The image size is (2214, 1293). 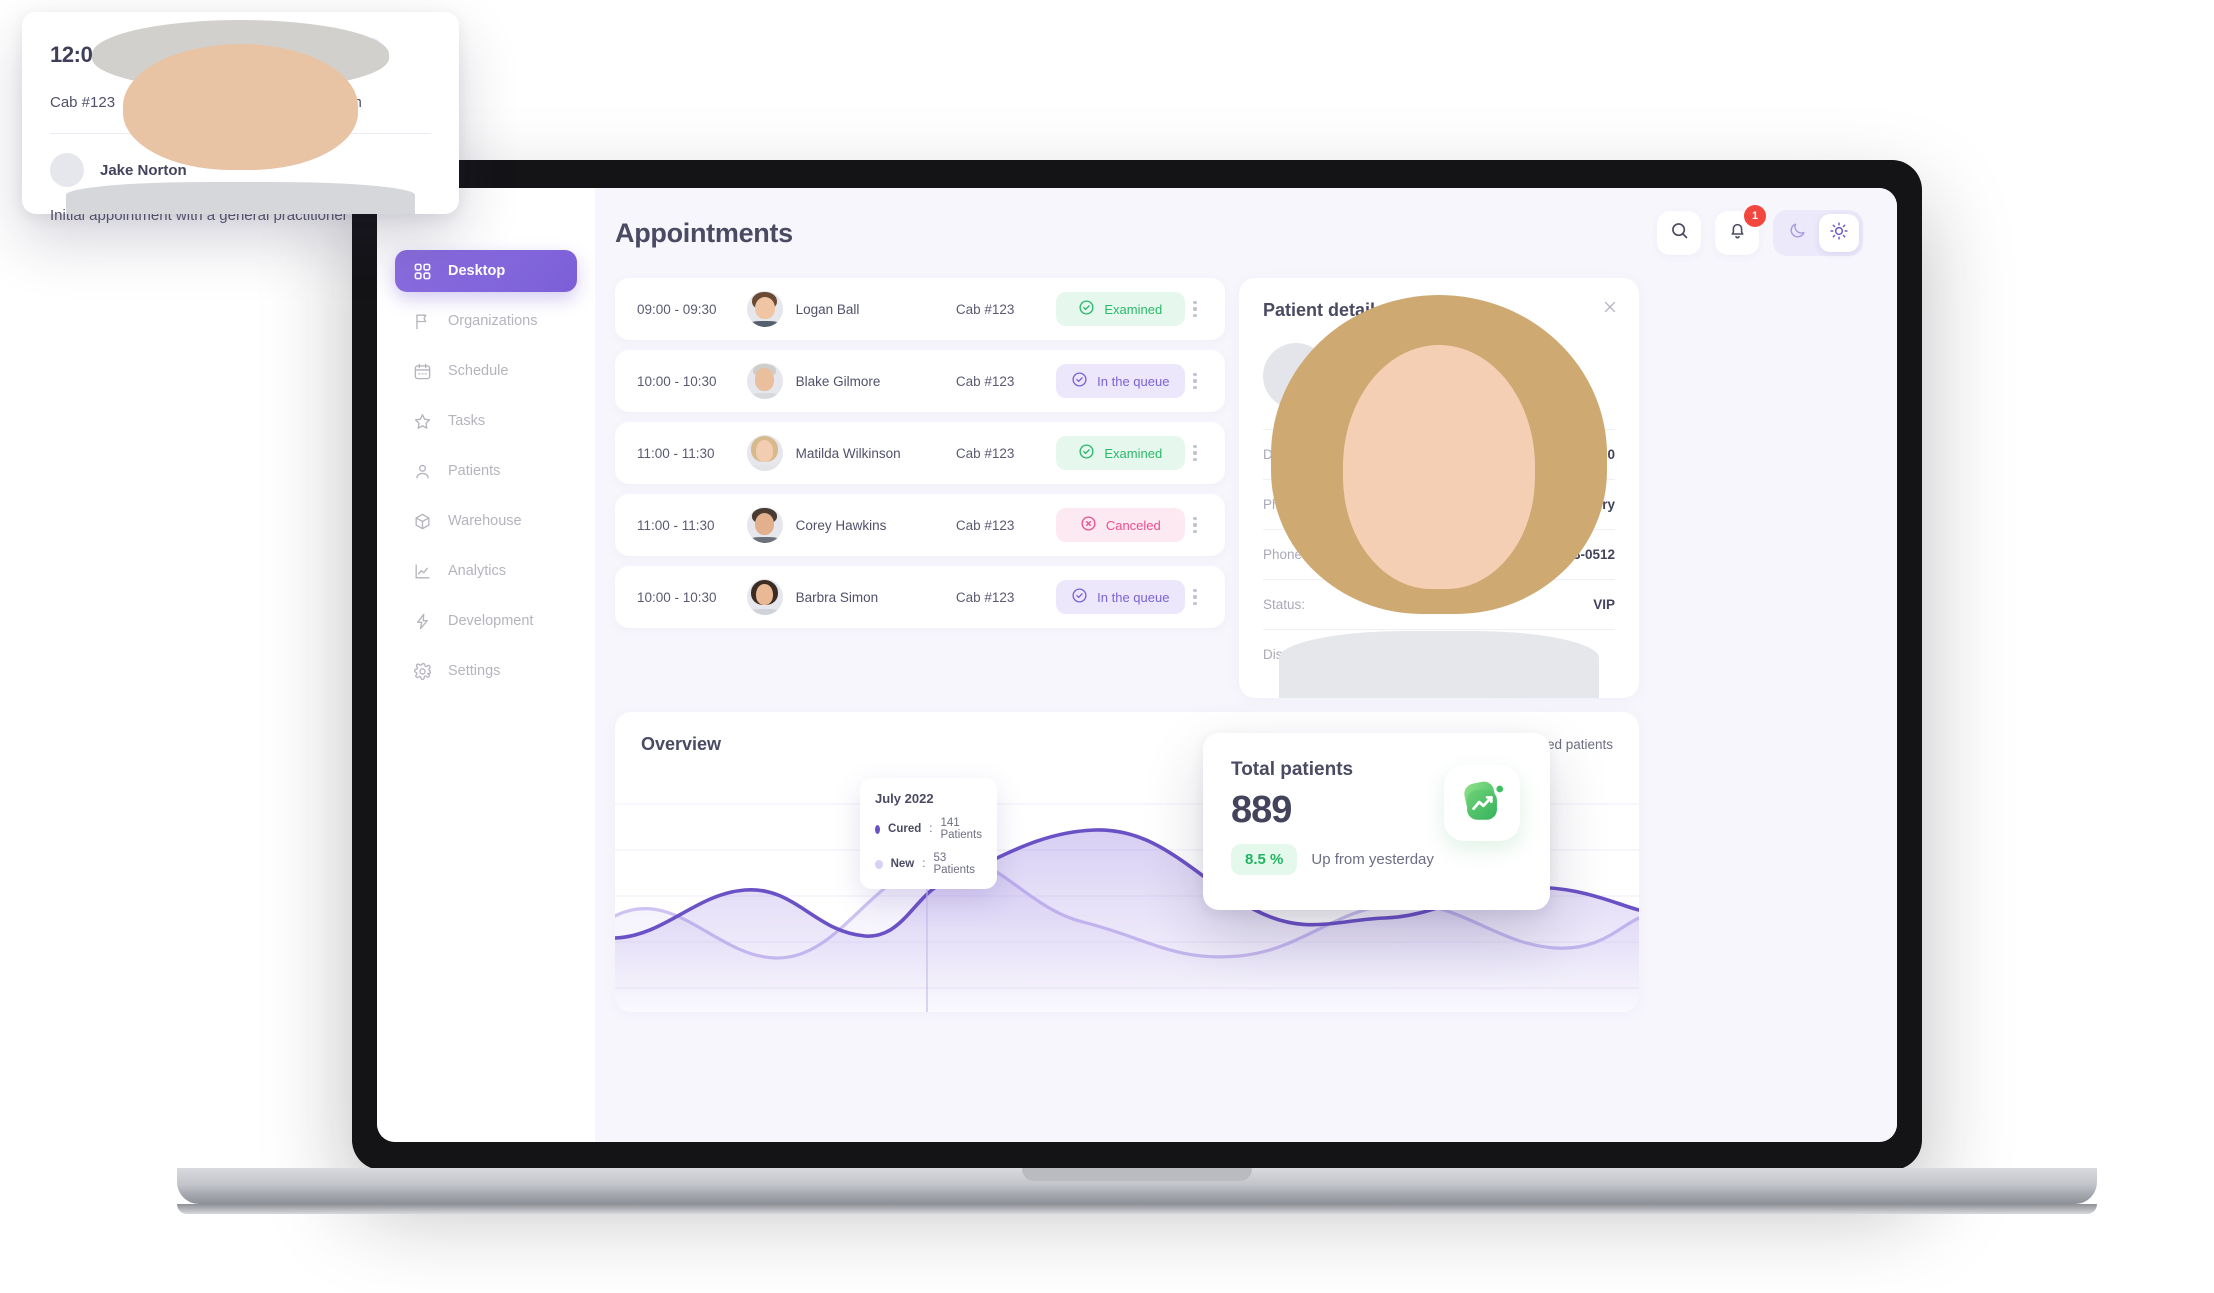 What do you see at coordinates (1679, 233) in the screenshot?
I see `search-button` at bounding box center [1679, 233].